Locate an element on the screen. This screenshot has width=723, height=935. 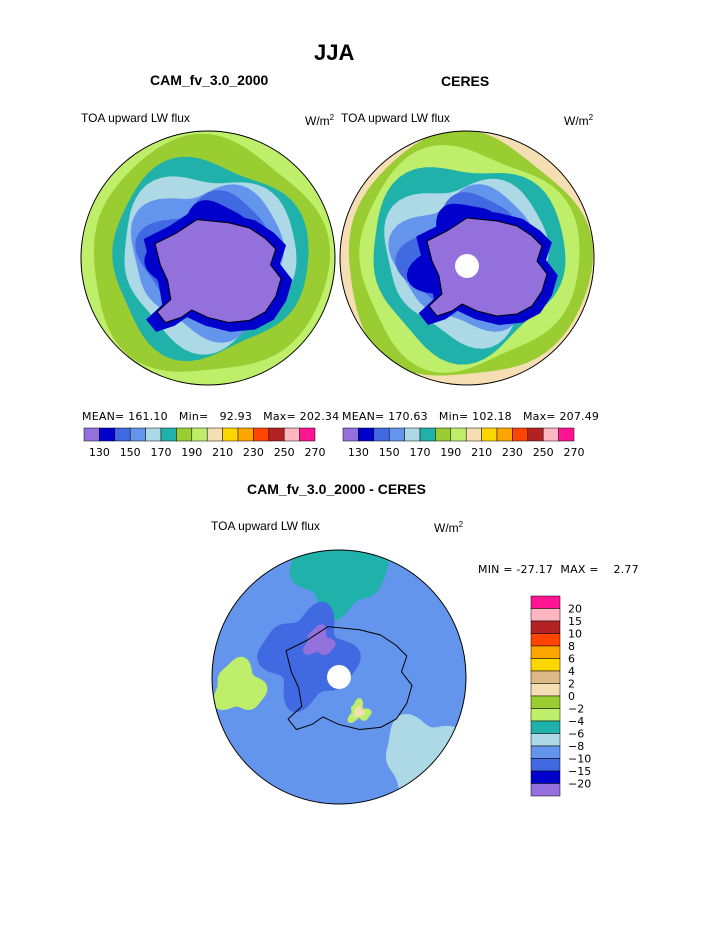
figure-title: JJA is located at coordinates (334, 52).